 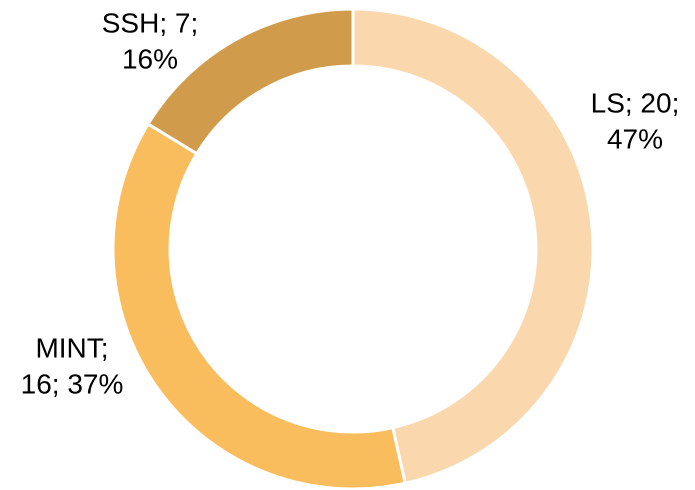 I want to click on data-label: SSH; 7;, so click(x=150, y=22).